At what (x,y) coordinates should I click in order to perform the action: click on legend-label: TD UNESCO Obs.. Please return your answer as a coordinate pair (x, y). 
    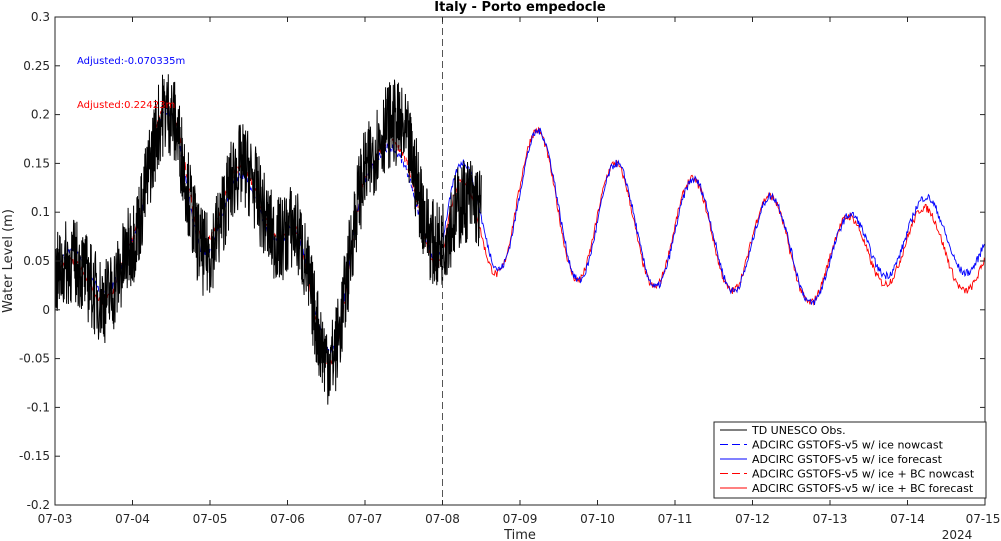
    Looking at the image, I should click on (798, 430).